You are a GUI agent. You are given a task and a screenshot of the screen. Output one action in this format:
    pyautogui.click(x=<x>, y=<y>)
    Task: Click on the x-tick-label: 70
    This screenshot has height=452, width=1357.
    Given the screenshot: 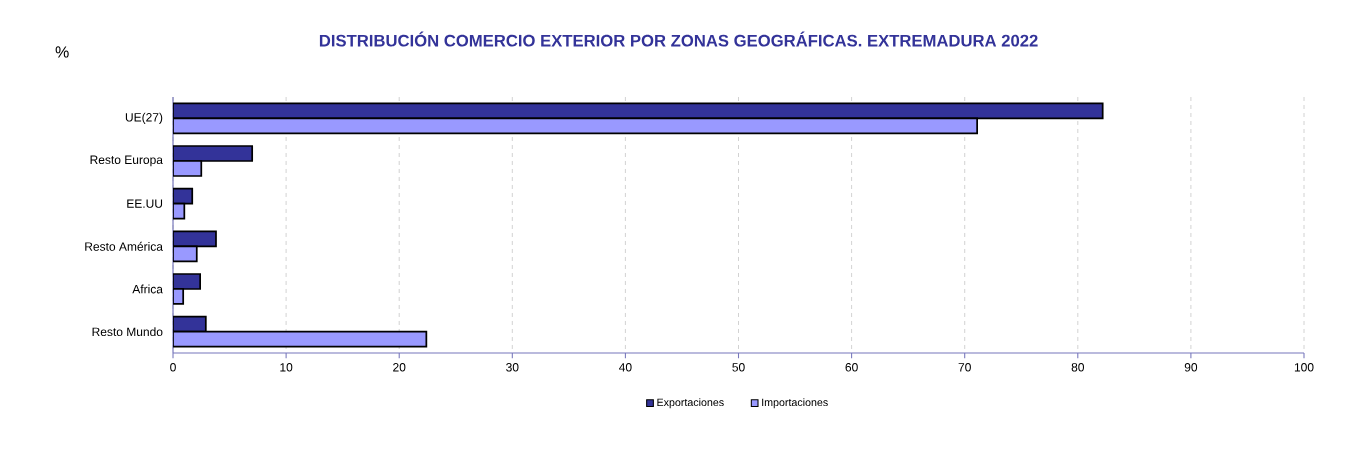 What is the action you would take?
    pyautogui.click(x=964, y=367)
    